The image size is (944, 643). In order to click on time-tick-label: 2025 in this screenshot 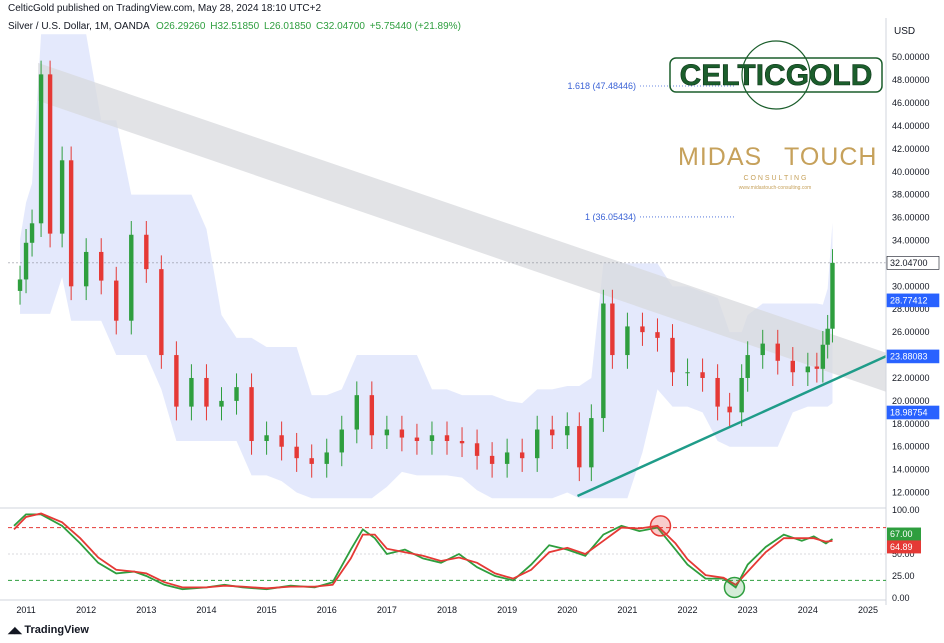, I will do `click(868, 610)`.